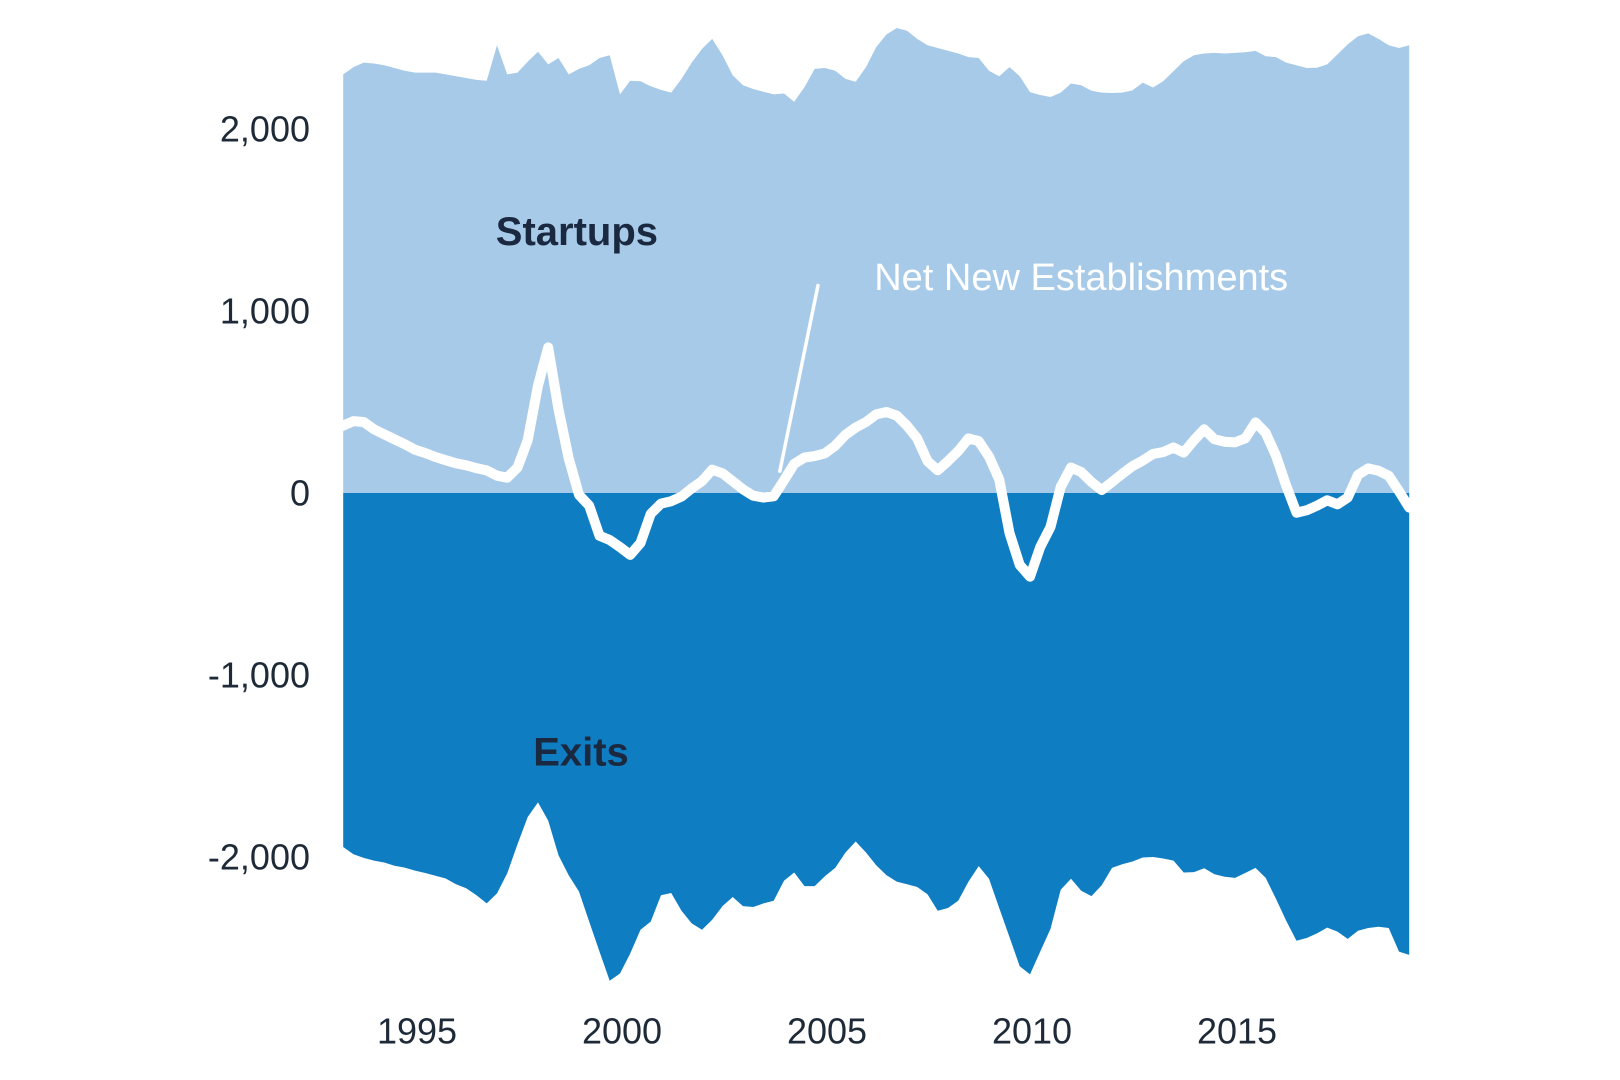  What do you see at coordinates (265, 311) in the screenshot?
I see `y-axis-tick-label: 1,000` at bounding box center [265, 311].